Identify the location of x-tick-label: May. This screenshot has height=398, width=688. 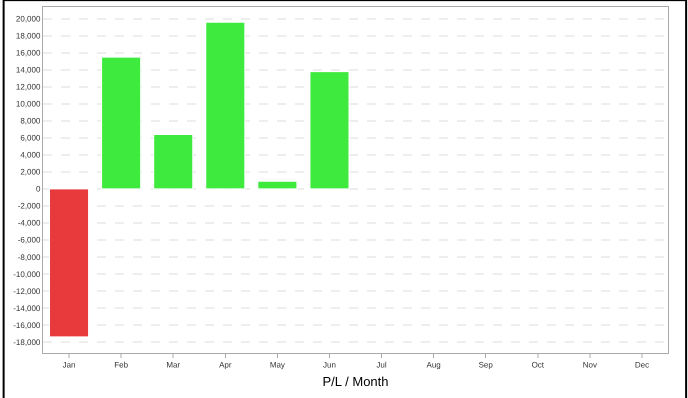
(277, 365).